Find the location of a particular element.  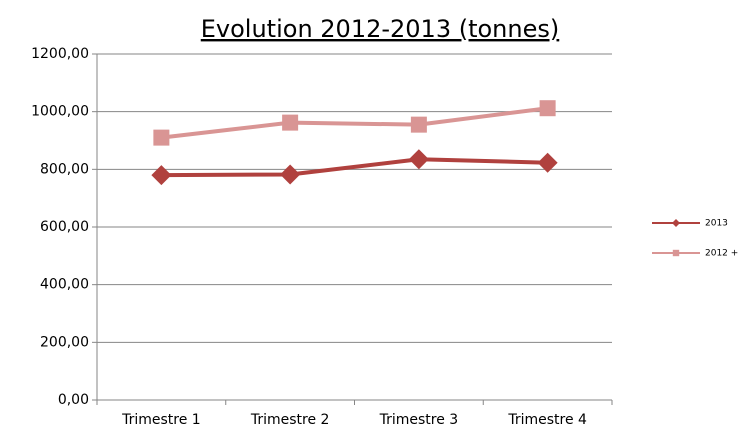

y-tick-label: 200,00 is located at coordinates (64, 342).